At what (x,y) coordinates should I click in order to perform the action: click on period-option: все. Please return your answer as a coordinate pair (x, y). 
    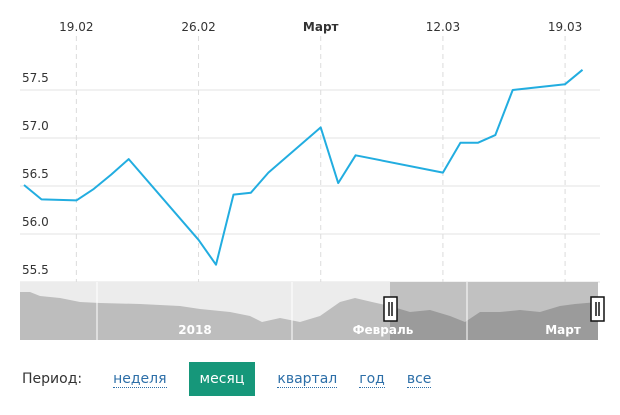
    Looking at the image, I should click on (419, 379).